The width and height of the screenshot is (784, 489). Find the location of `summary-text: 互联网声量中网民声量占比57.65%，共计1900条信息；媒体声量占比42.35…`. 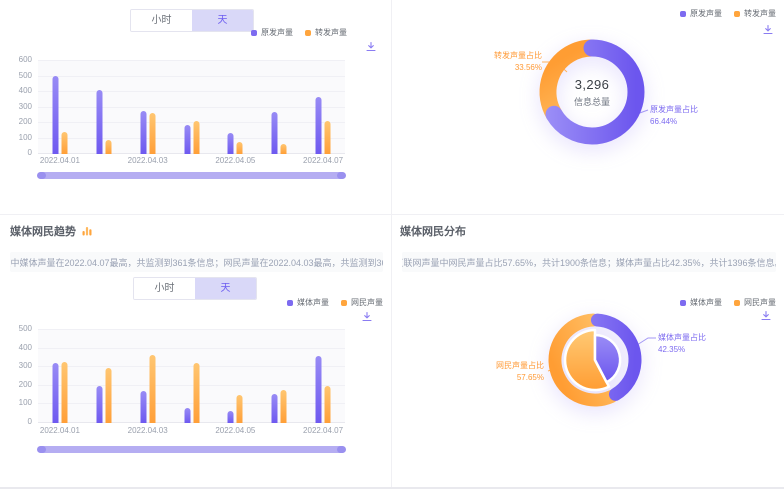

summary-text: 互联网声量中网民声量占比57.65%，共计1900条信息；媒体声量占比42.35… is located at coordinates (589, 262).